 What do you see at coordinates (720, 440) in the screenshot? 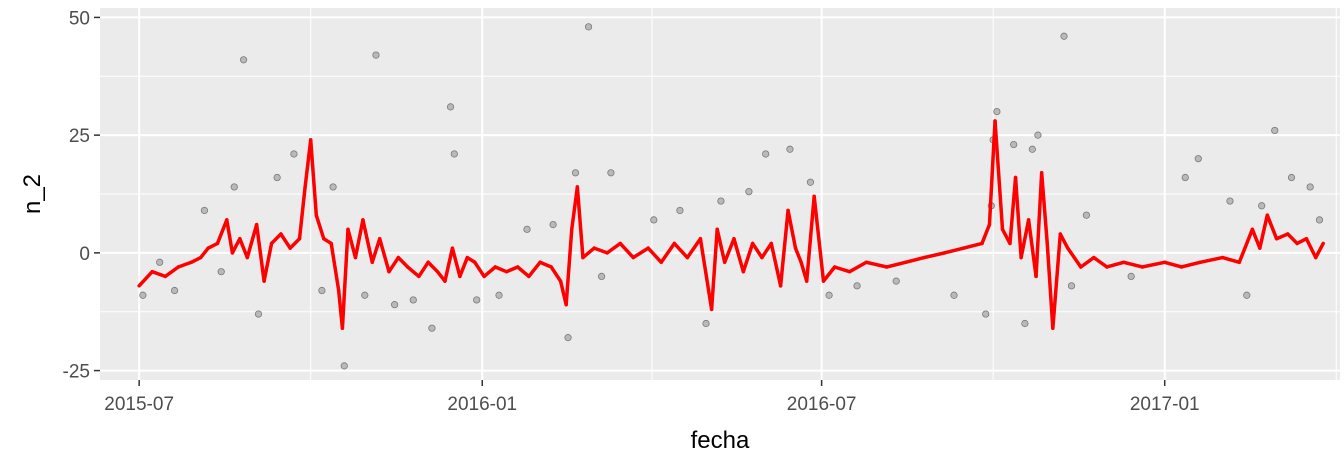
I see `x-axis-title: fecha` at bounding box center [720, 440].